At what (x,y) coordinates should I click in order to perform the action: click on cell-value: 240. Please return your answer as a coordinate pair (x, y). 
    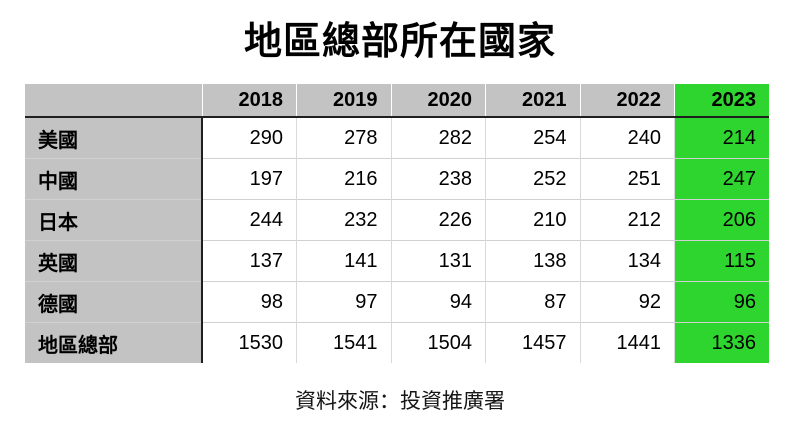
    Looking at the image, I should click on (627, 138).